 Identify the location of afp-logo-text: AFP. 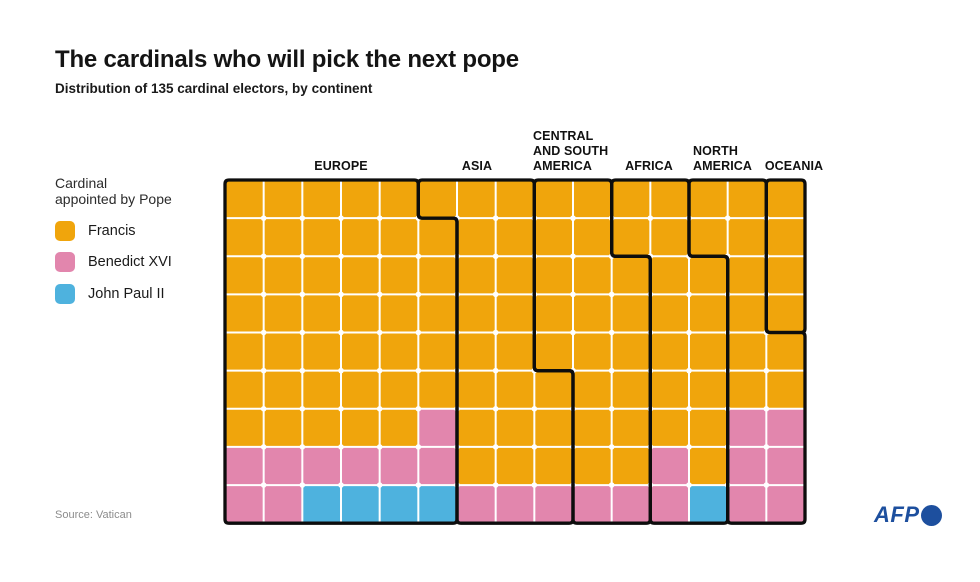
(897, 514).